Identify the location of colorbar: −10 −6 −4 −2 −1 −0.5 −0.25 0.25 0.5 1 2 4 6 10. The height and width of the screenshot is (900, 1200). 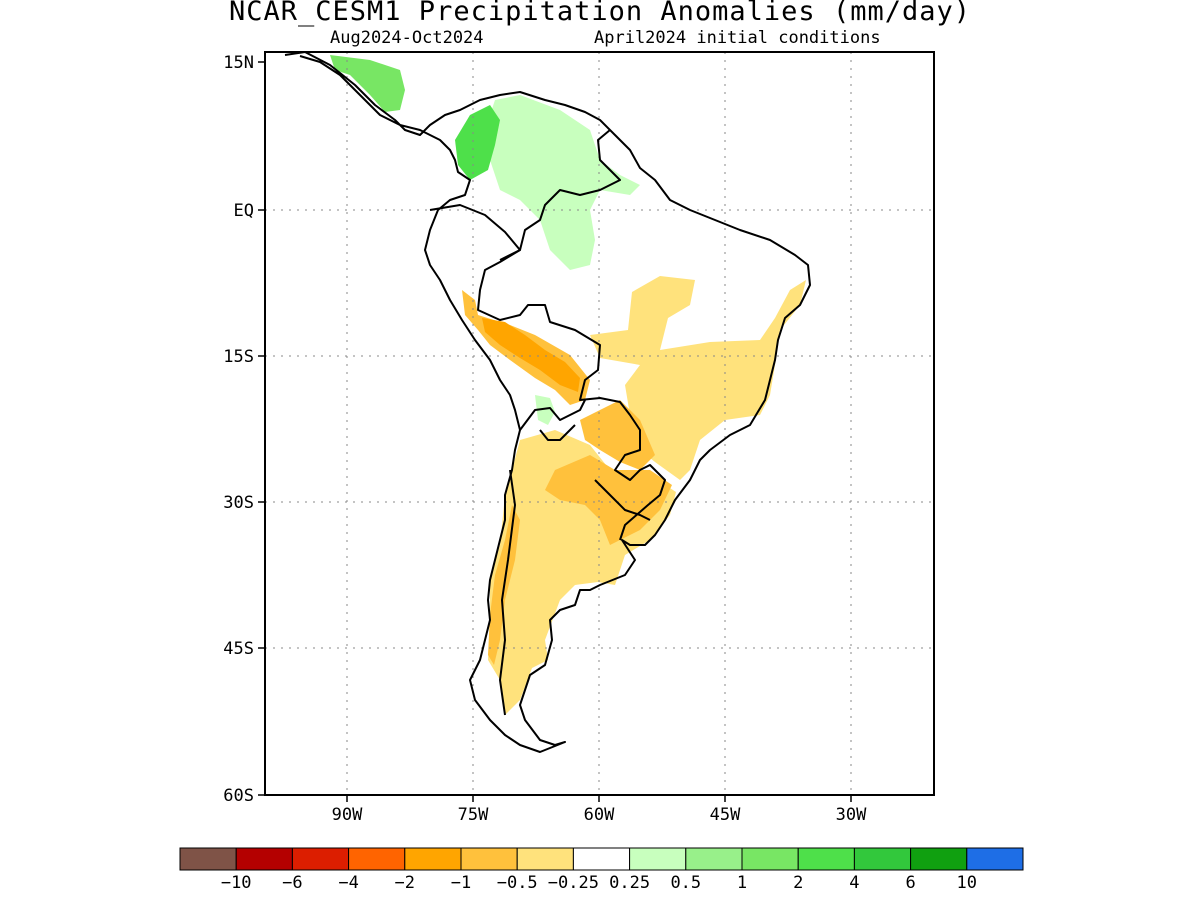
(601, 870).